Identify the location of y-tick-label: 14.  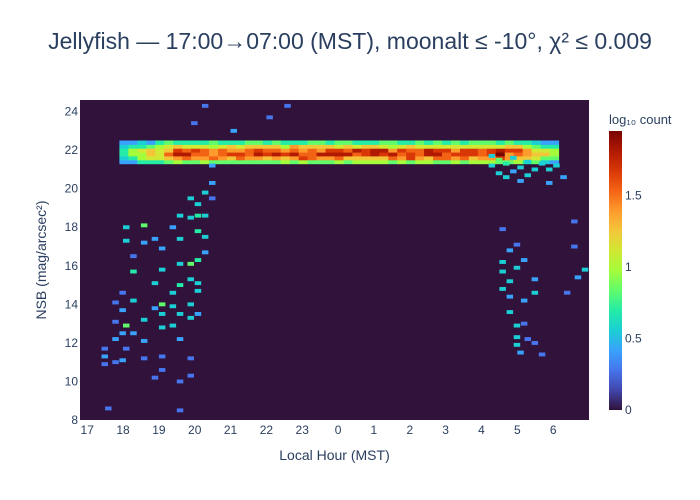
(72, 304).